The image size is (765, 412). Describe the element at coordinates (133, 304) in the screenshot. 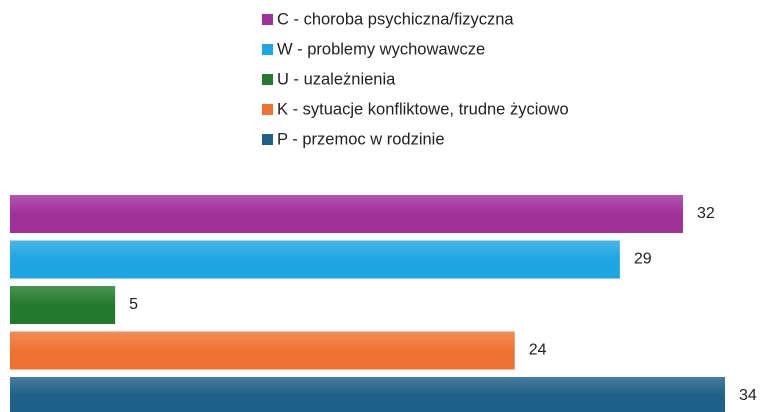

I see `value-label: 5` at that location.